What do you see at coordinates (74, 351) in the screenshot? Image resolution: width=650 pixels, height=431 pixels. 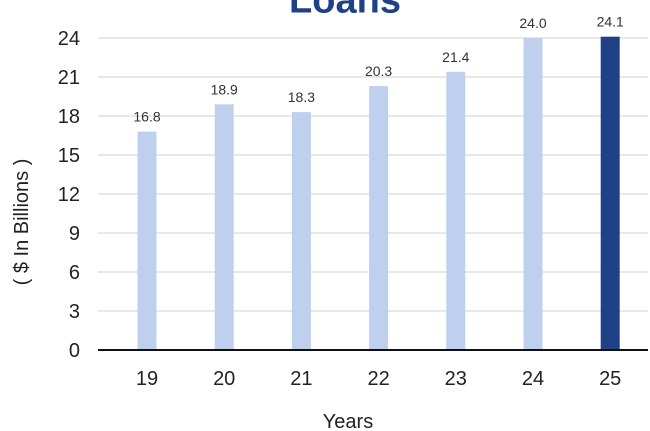 I see `y-tick-label-0: 0` at bounding box center [74, 351].